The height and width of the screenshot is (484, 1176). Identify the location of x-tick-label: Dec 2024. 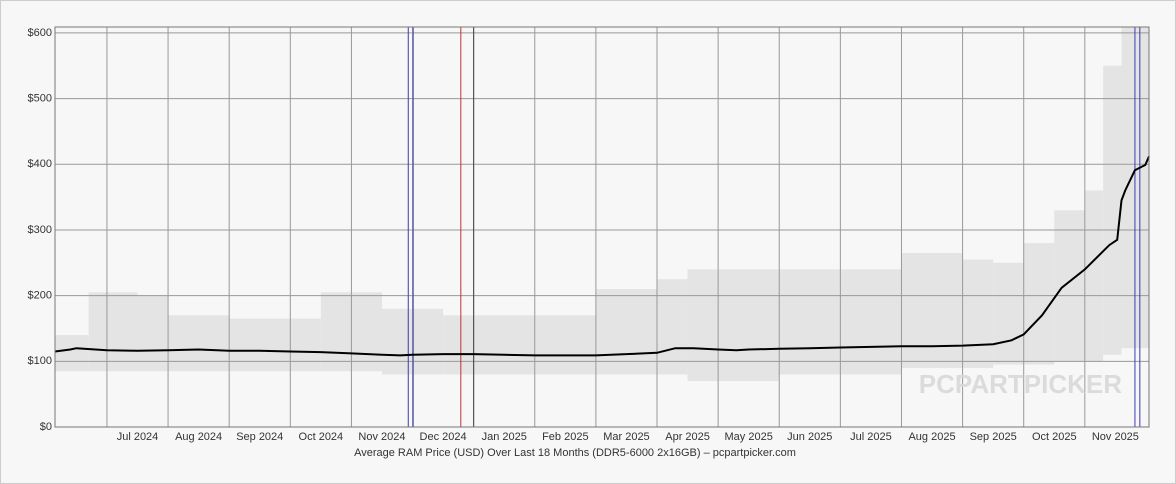
(443, 437).